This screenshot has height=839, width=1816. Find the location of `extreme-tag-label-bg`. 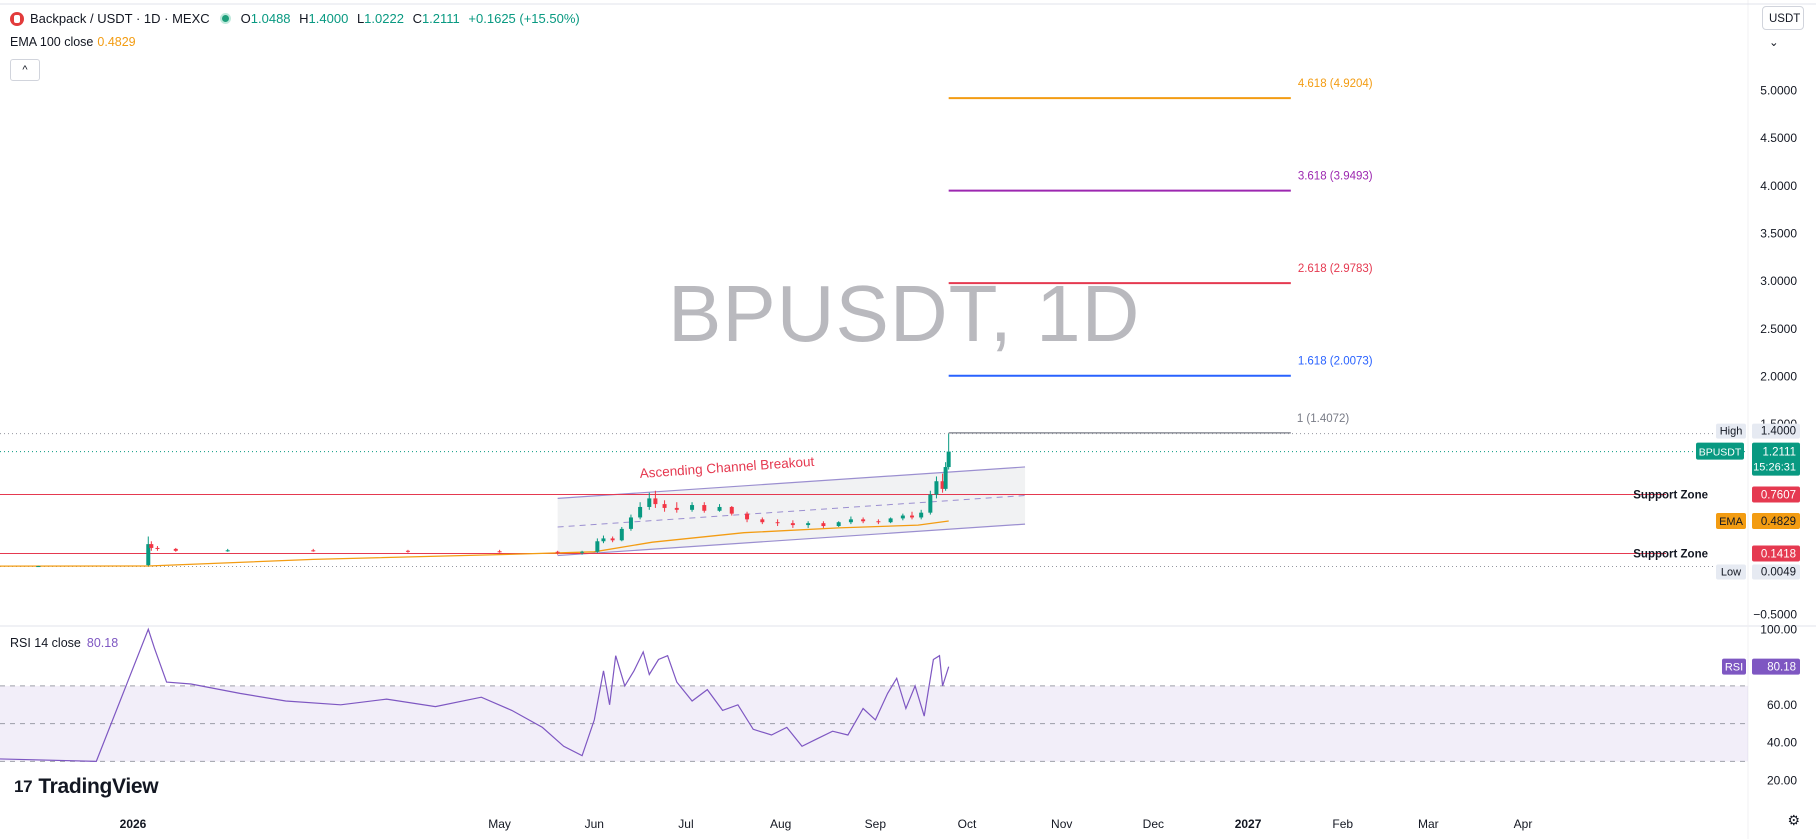

extreme-tag-label-bg is located at coordinates (1731, 572).